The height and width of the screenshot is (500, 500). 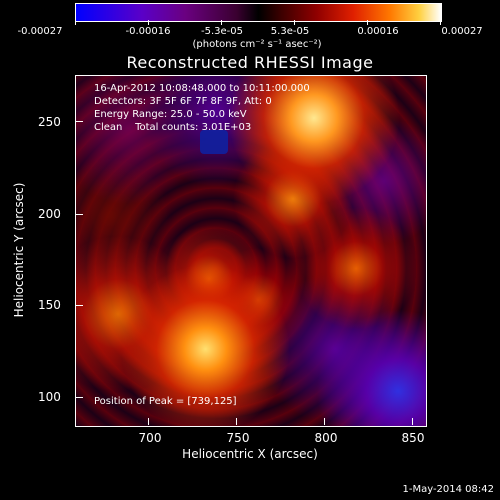 I want to click on colorbar-label: 0.00027, so click(x=462, y=31).